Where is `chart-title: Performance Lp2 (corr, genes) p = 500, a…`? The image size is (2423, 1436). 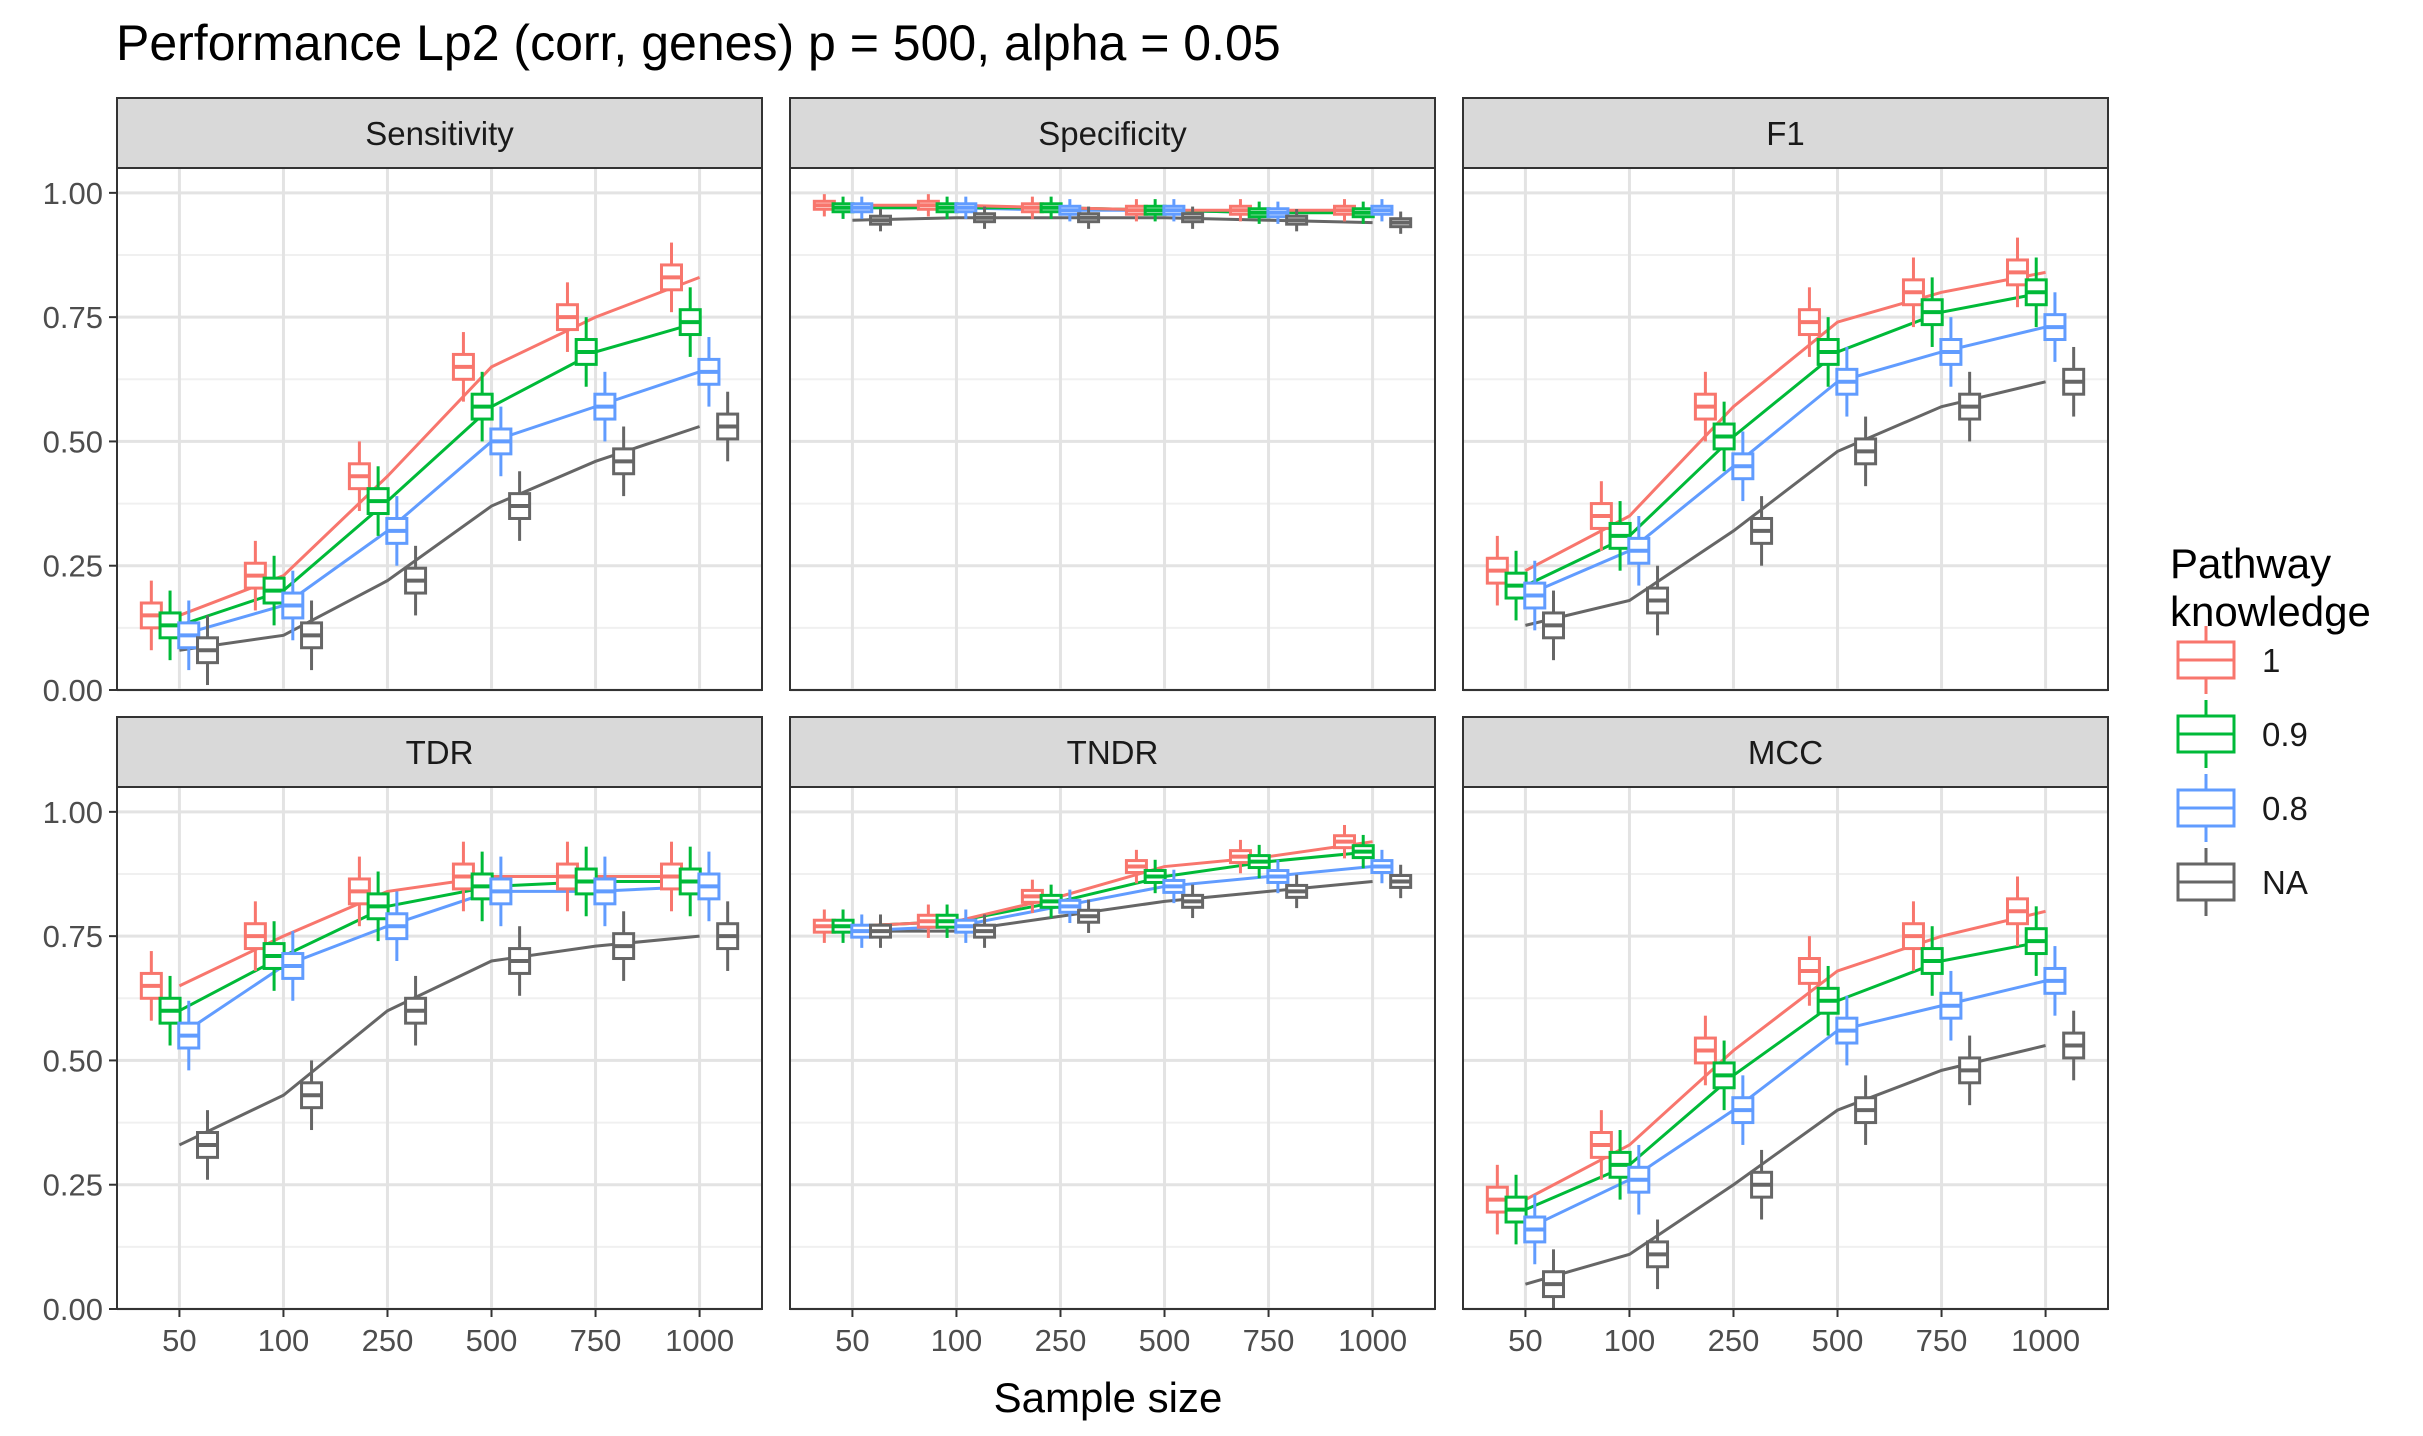
chart-title: Performance Lp2 (corr, genes) p = 500, a… is located at coordinates (698, 43).